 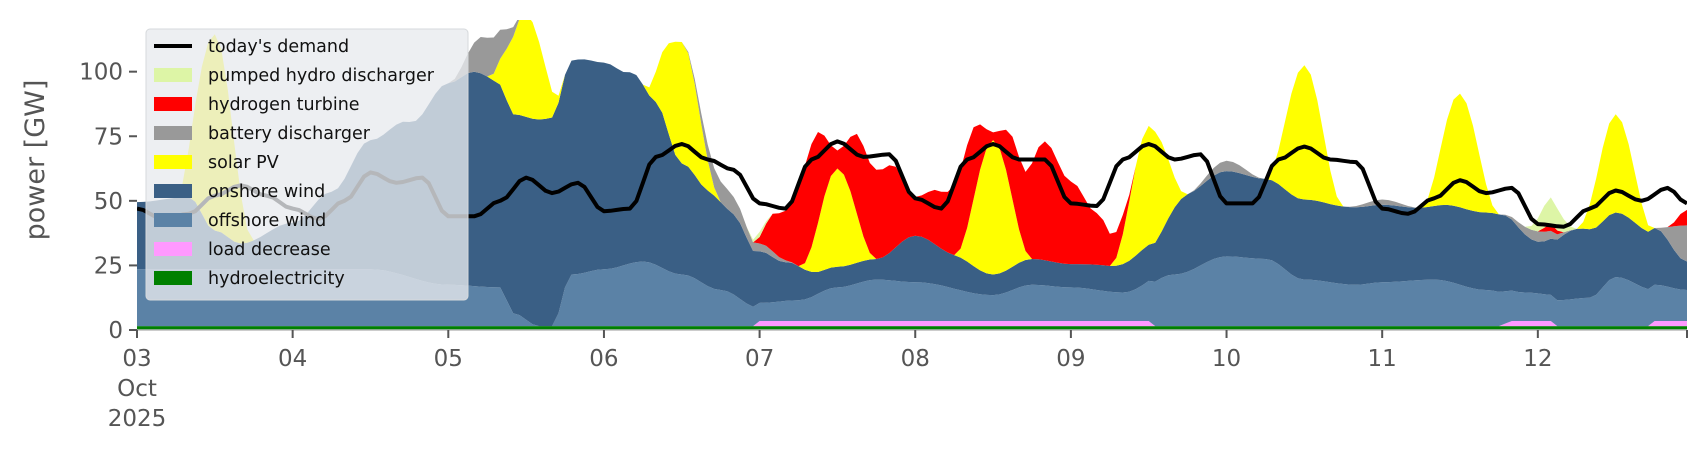 What do you see at coordinates (912, 328) in the screenshot?
I see `area-hydroelectricity` at bounding box center [912, 328].